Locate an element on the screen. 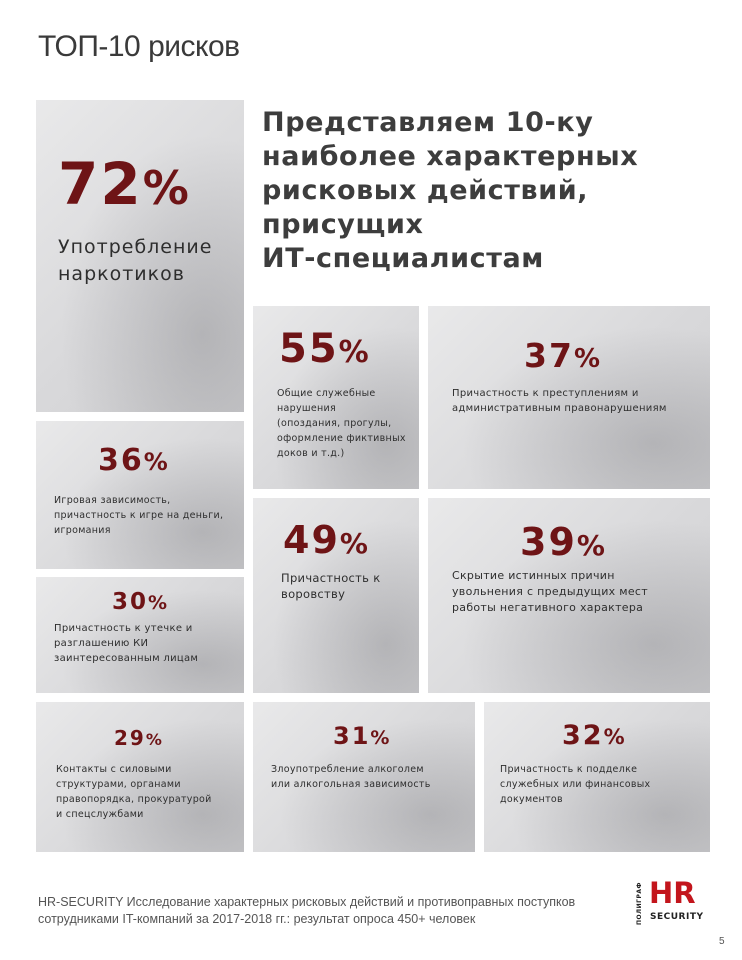  headline-line: ИТ-специалистам is located at coordinates (403, 258).